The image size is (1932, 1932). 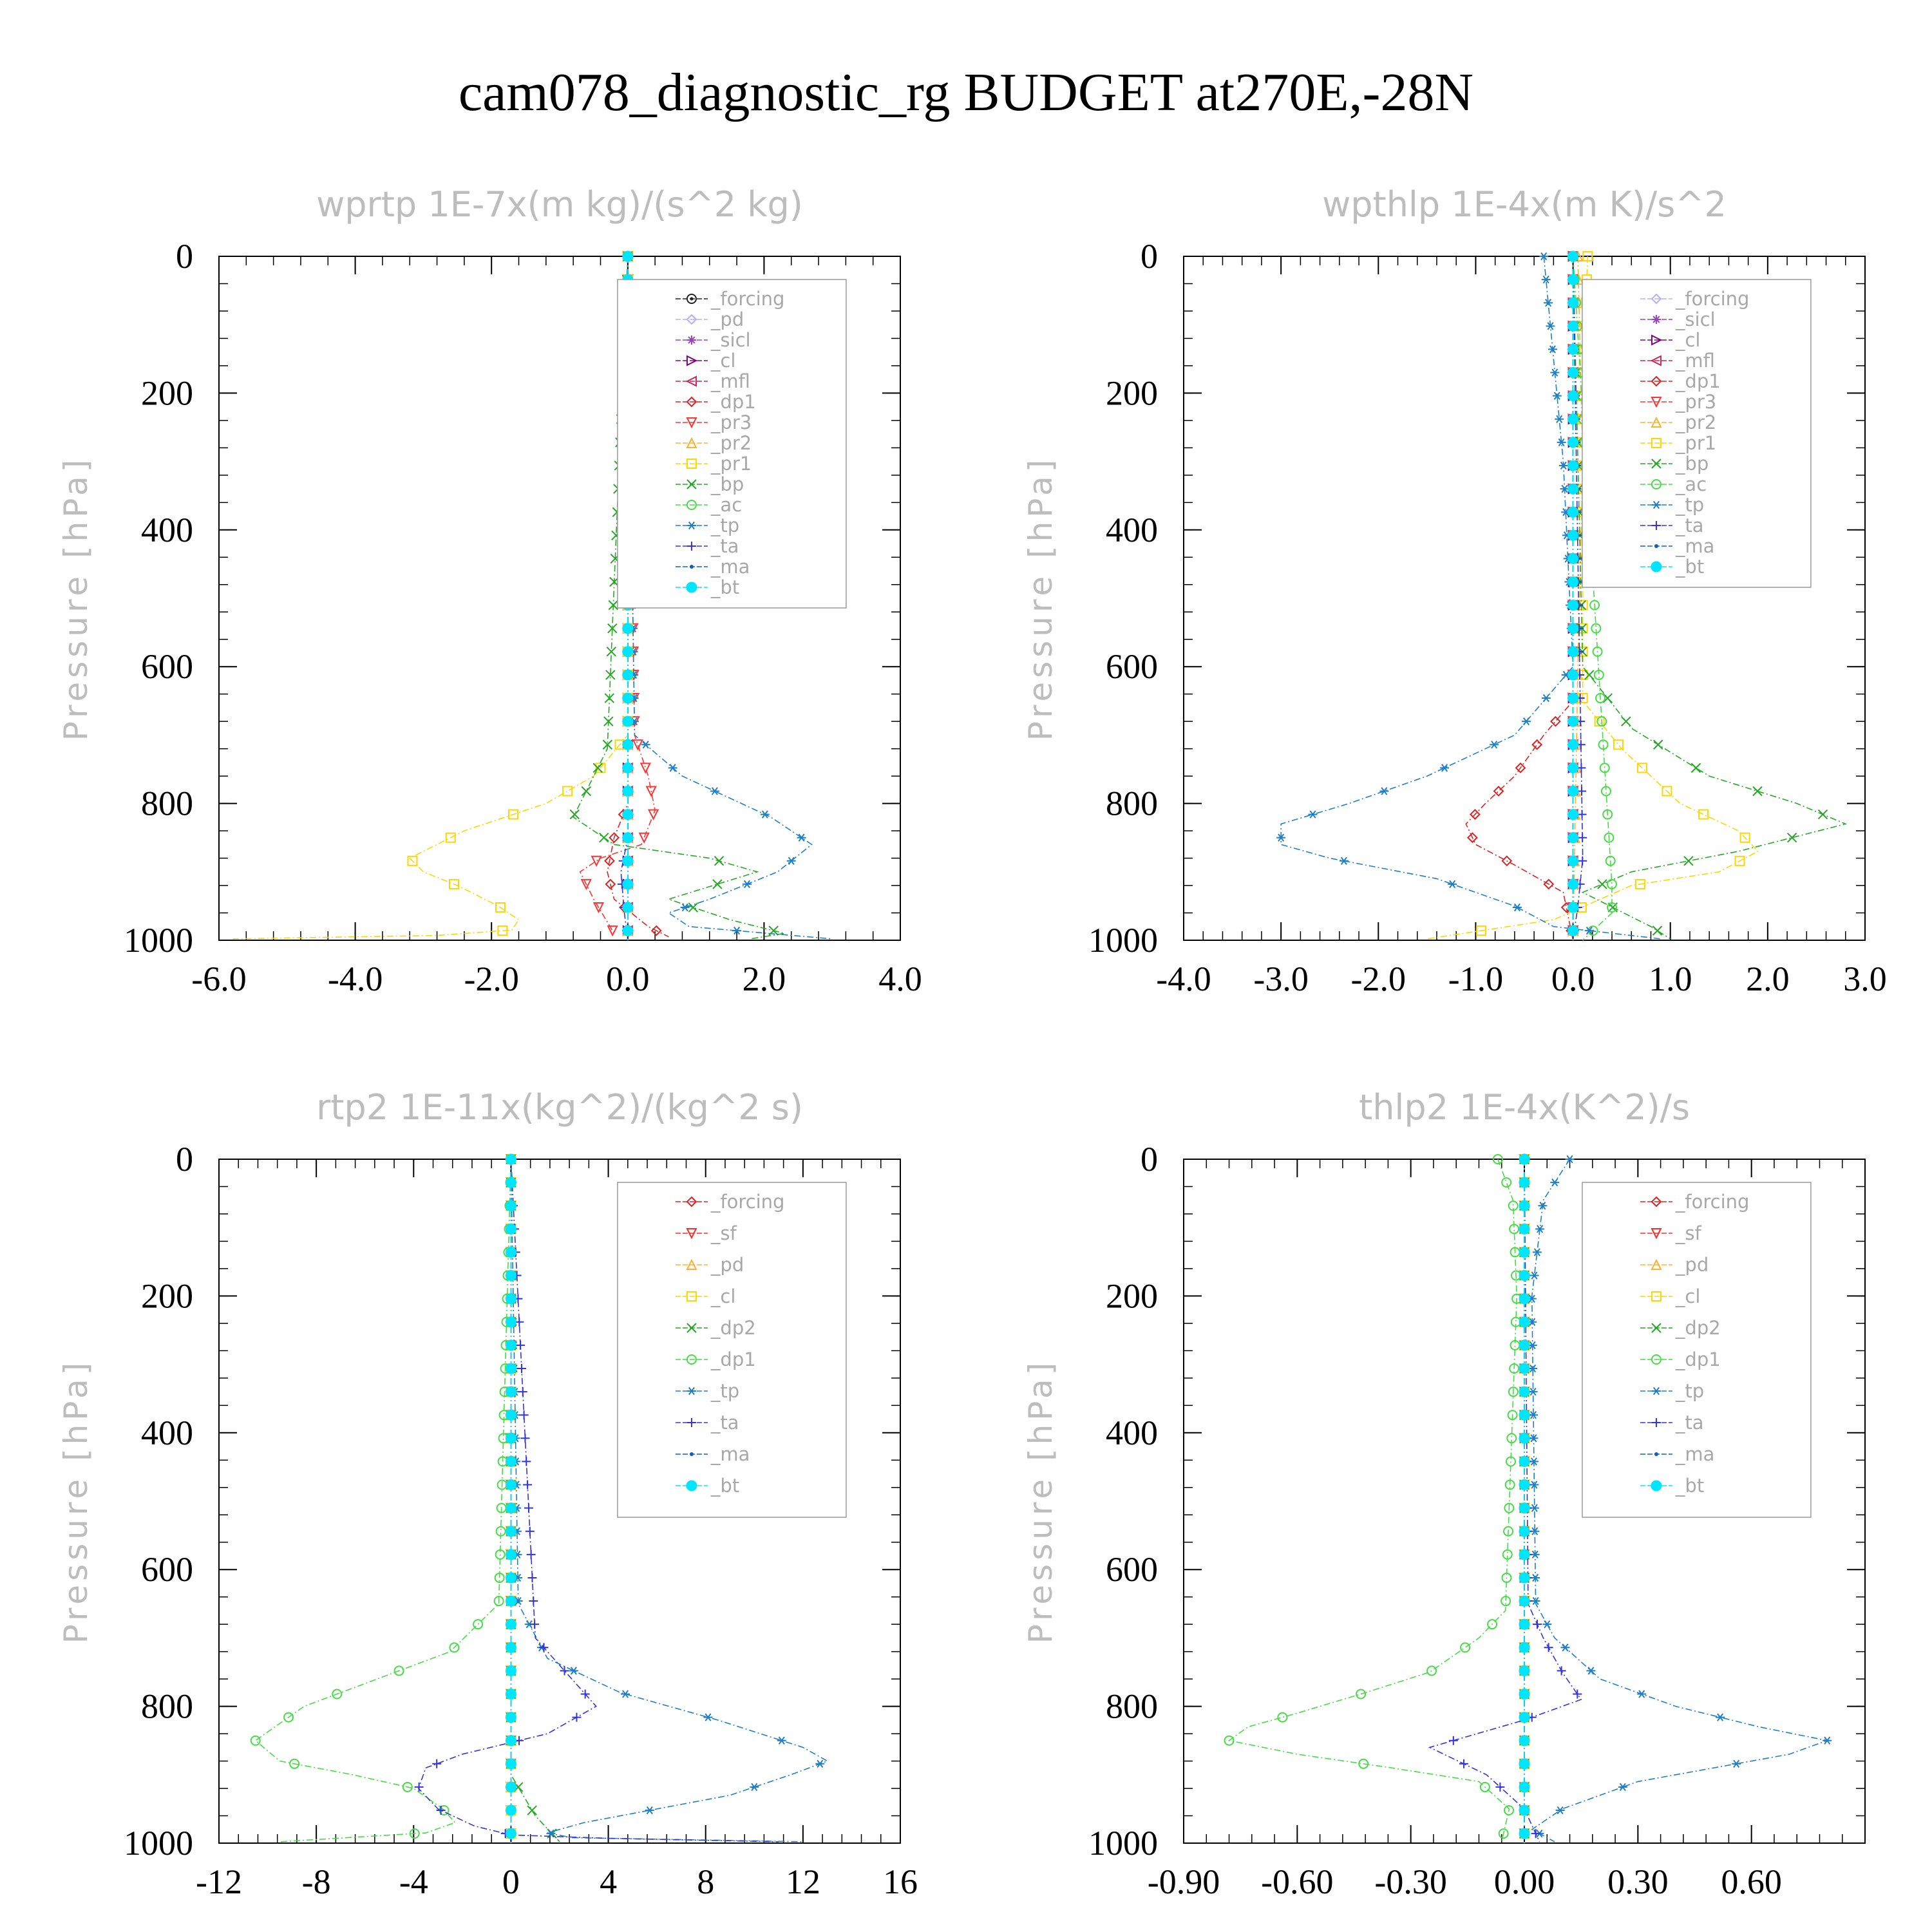 What do you see at coordinates (713, 567) in the screenshot?
I see `legend-item: _ma` at bounding box center [713, 567].